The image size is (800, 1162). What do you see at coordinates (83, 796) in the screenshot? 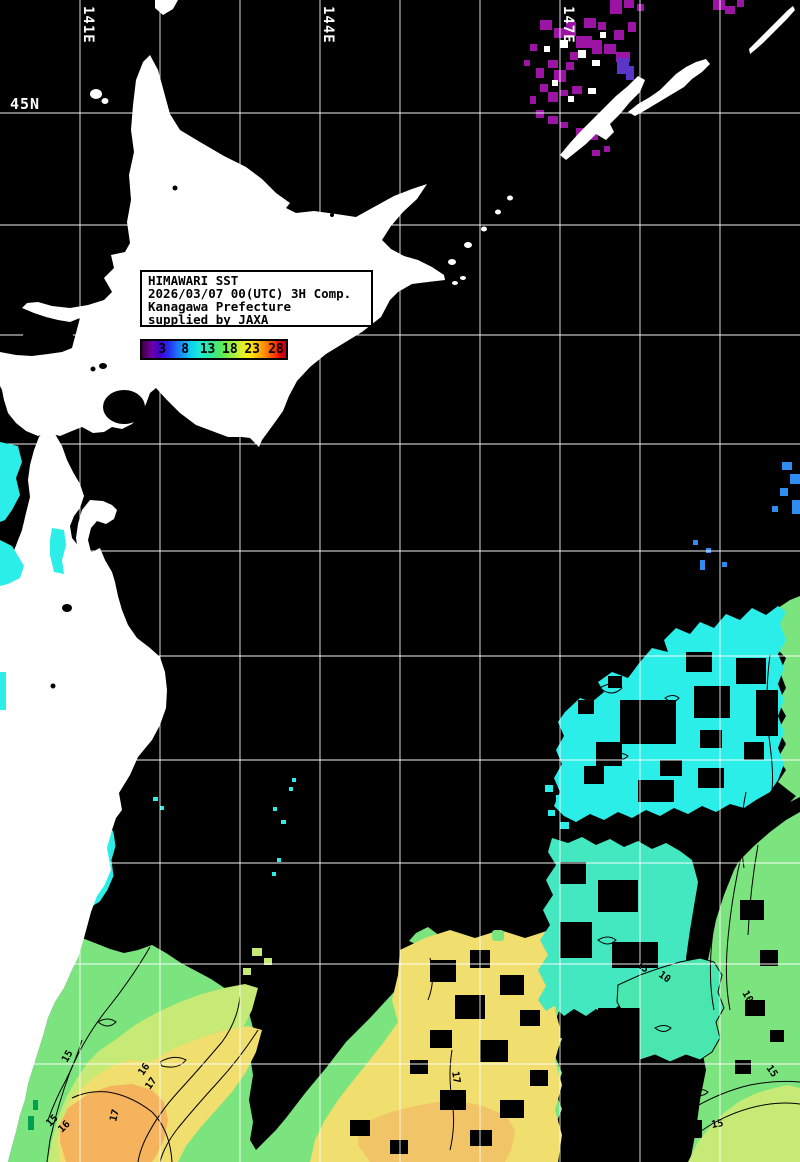
I see `land-honshu` at bounding box center [83, 796].